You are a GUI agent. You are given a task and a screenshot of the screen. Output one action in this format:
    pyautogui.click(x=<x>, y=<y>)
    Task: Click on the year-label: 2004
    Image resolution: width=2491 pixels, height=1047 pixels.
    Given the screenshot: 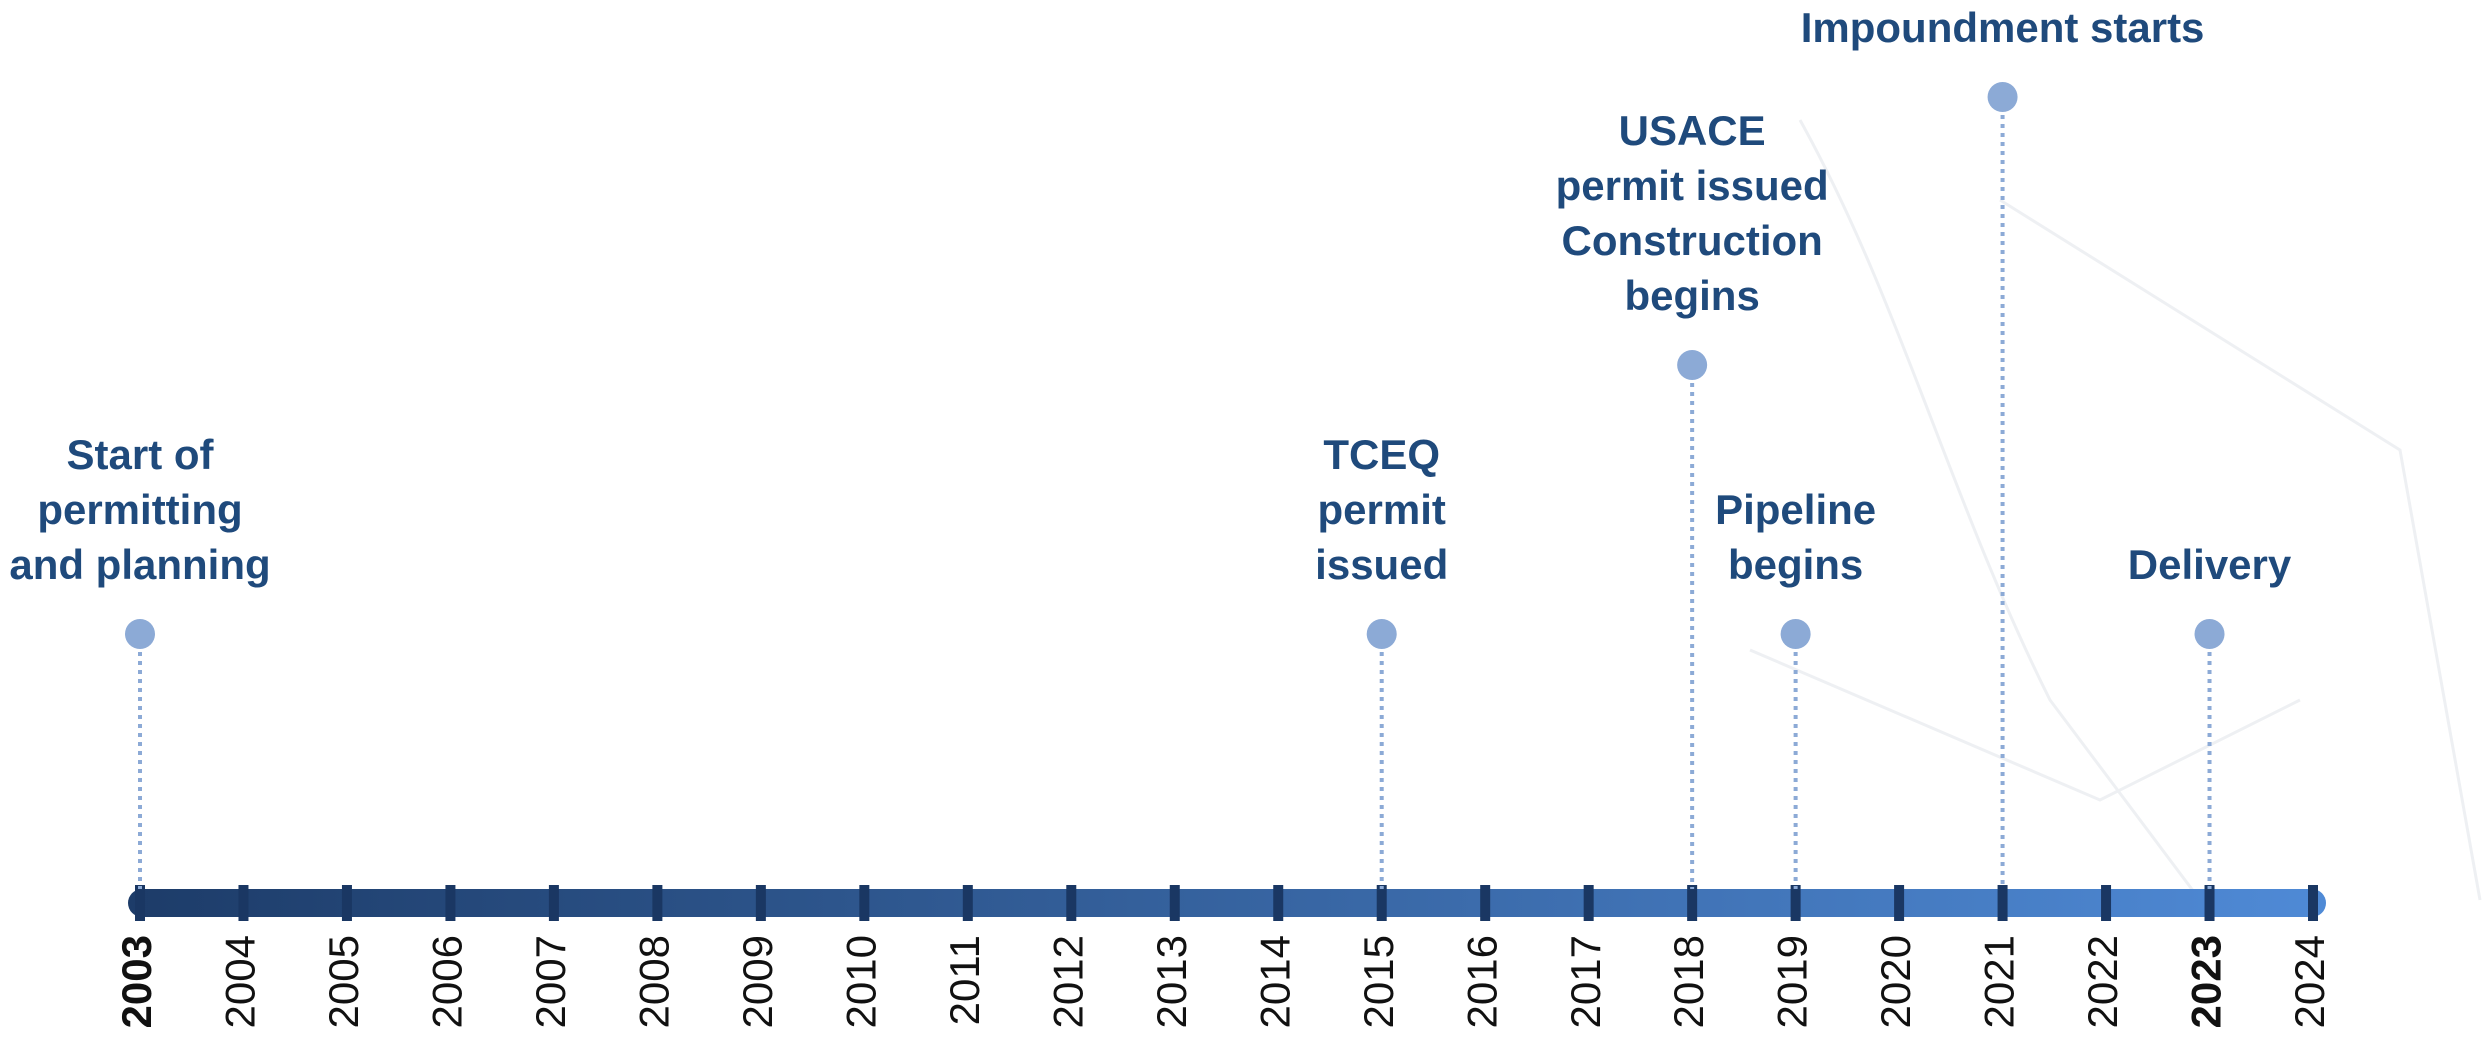 What is the action you would take?
    pyautogui.click(x=240, y=981)
    